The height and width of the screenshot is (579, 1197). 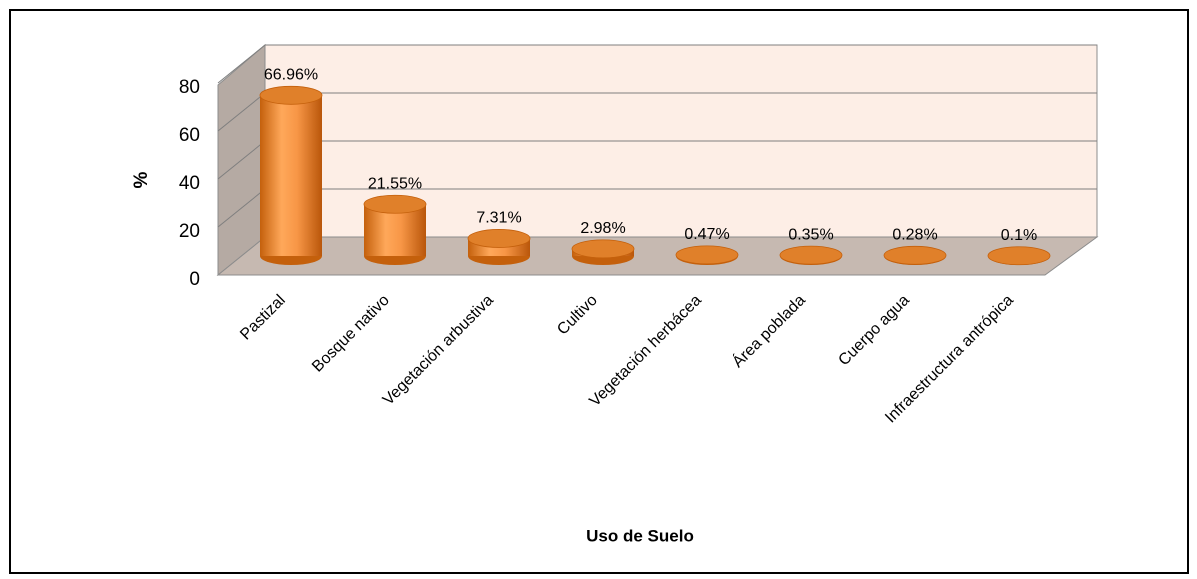 I want to click on value-label: 66.96%, so click(x=291, y=75).